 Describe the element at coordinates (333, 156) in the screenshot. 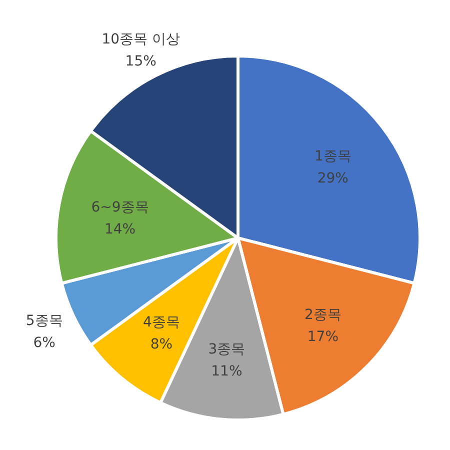

I see `slice-label: 1종목` at that location.